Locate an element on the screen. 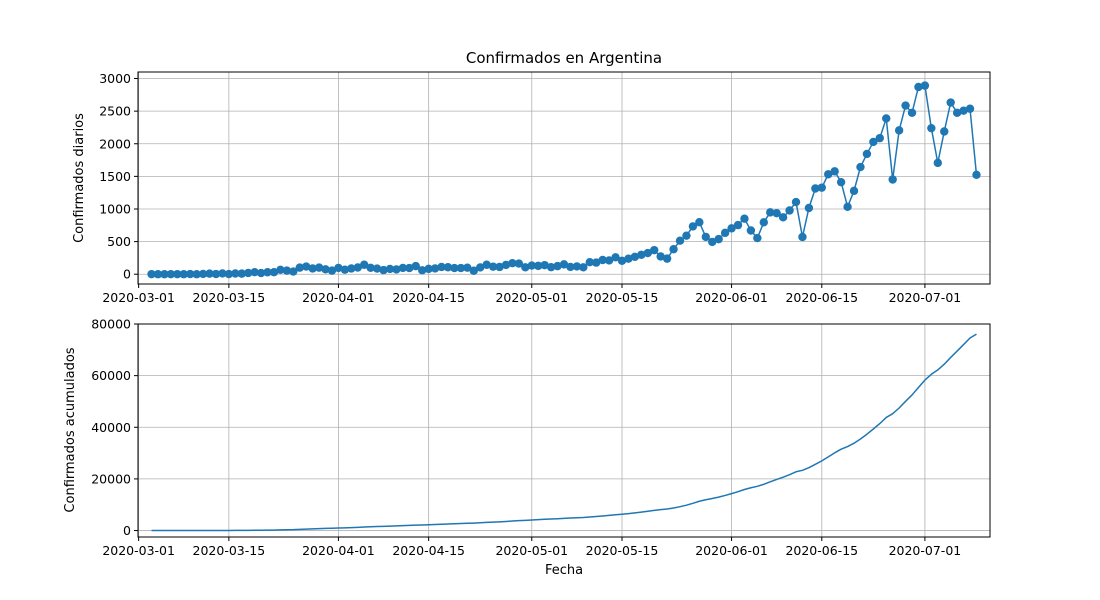 The image size is (1100, 600). x-tick-label: 2020-06-15 is located at coordinates (821, 550).